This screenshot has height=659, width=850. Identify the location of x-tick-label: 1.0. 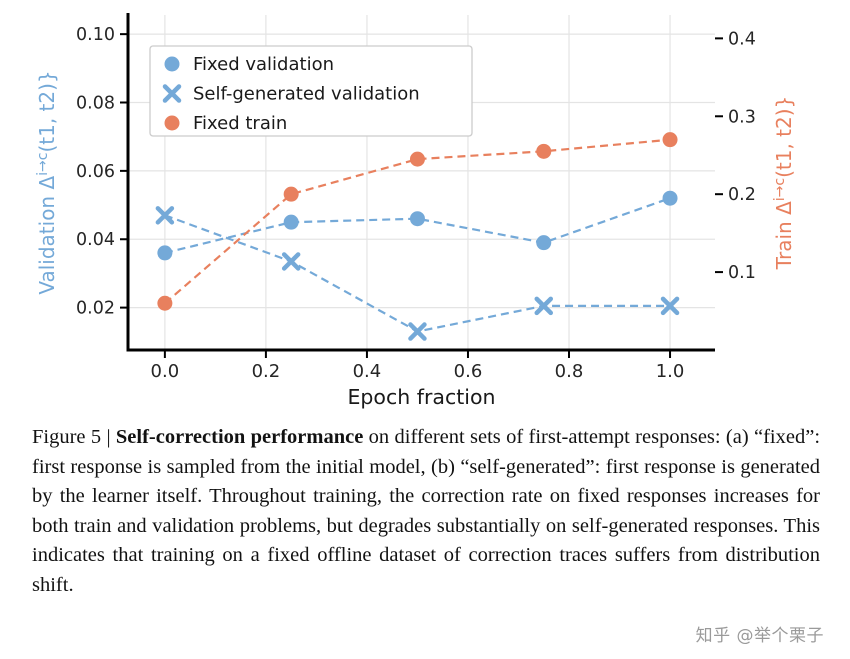
(670, 371).